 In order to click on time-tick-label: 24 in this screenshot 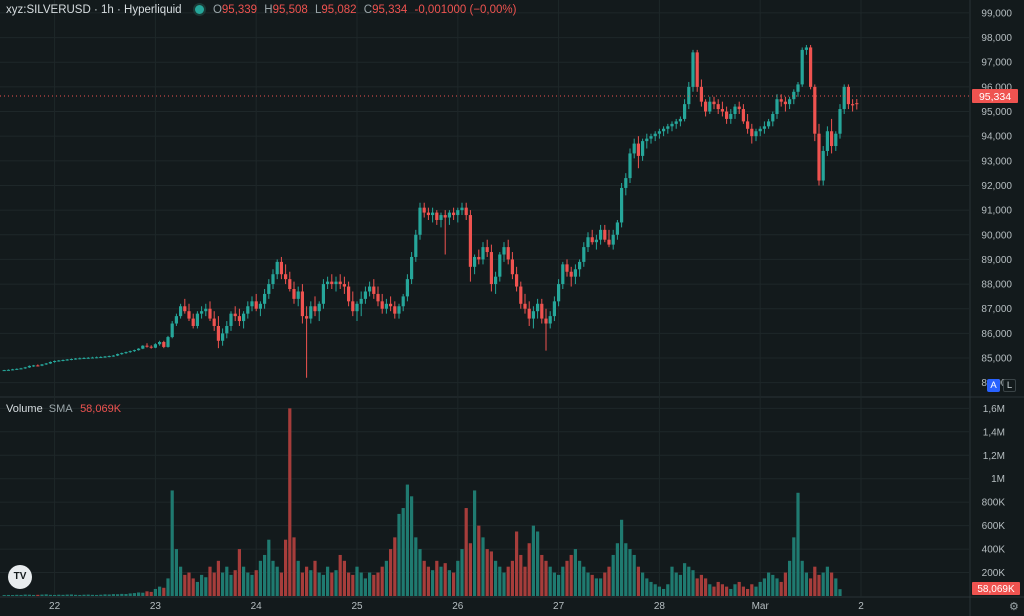, I will do `click(257, 606)`.